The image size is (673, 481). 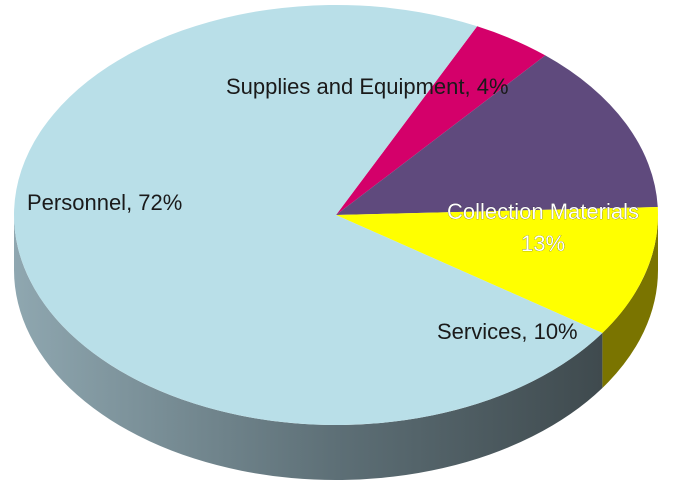 What do you see at coordinates (497, 270) in the screenshot?
I see `slice-services` at bounding box center [497, 270].